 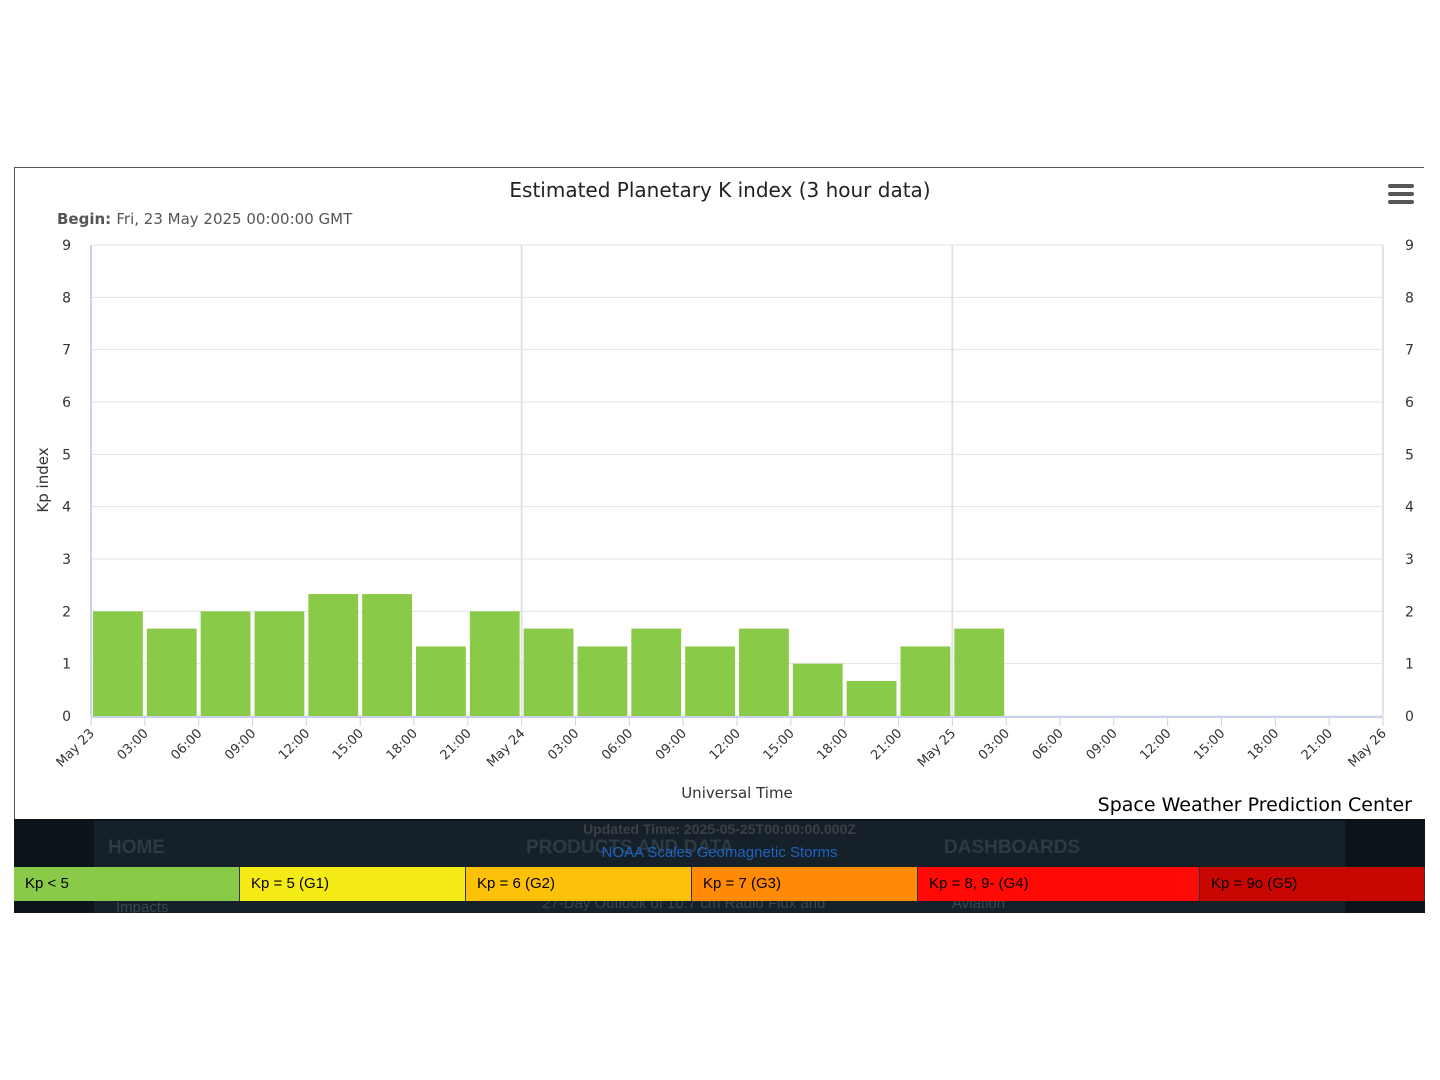 What do you see at coordinates (737, 793) in the screenshot?
I see `x-axis-title: Universal Time` at bounding box center [737, 793].